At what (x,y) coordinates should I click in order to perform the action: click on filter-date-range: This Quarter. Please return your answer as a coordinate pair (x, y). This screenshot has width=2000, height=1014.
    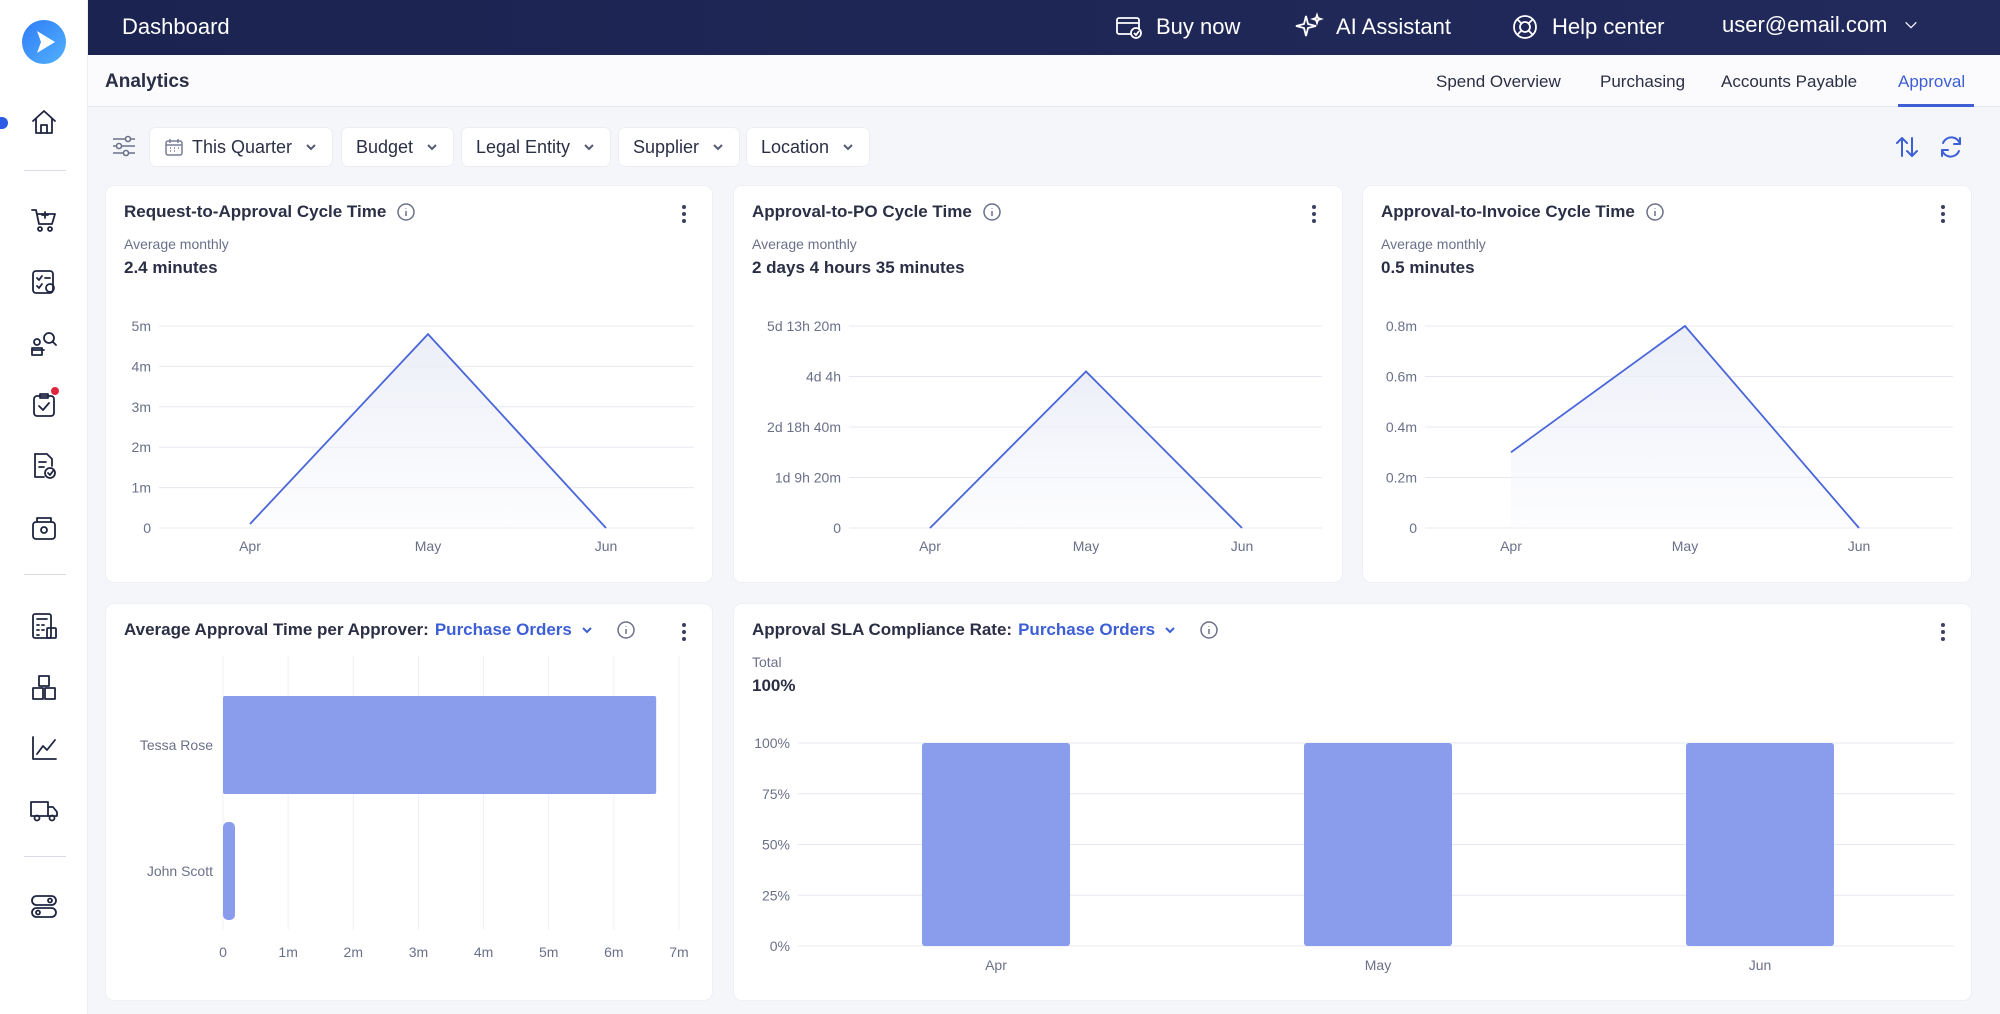
    Looking at the image, I should click on (241, 147).